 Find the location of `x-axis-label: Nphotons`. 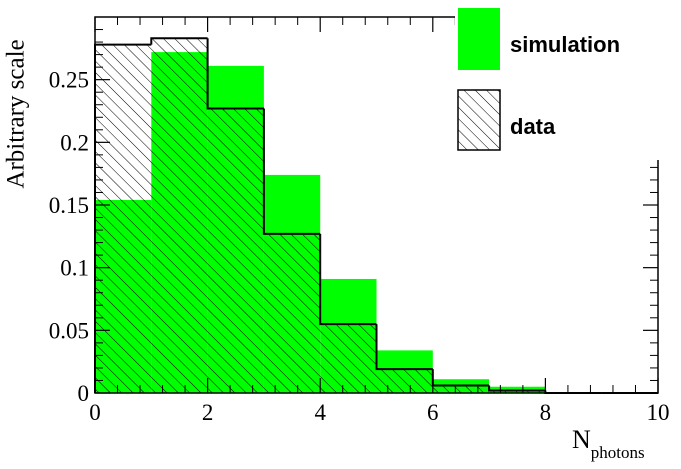

x-axis-label: Nphotons is located at coordinates (608, 443).